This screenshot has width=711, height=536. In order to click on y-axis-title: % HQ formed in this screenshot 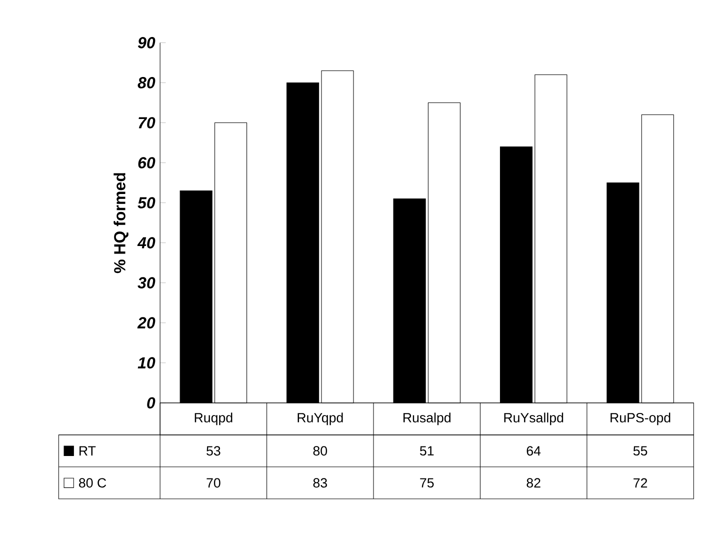, I will do `click(121, 223)`.